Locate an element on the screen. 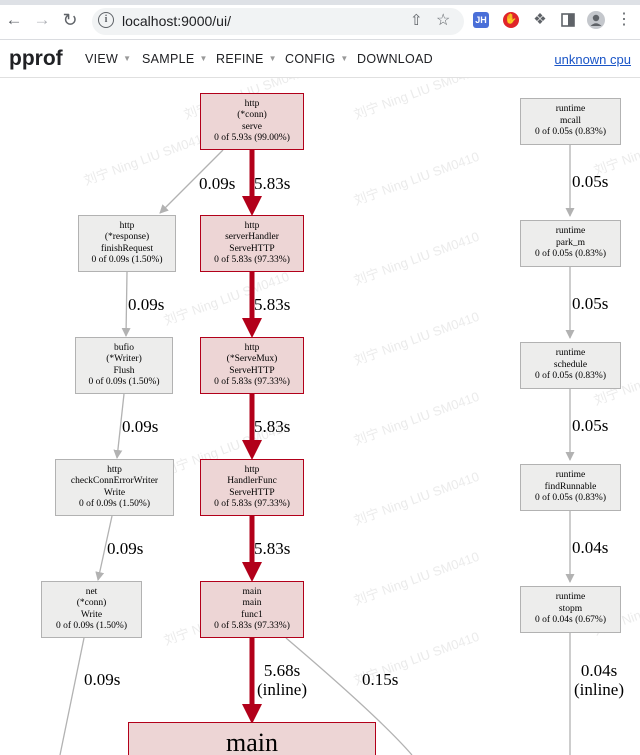 The width and height of the screenshot is (640, 755). extension-jh-icon: JH is located at coordinates (481, 20).